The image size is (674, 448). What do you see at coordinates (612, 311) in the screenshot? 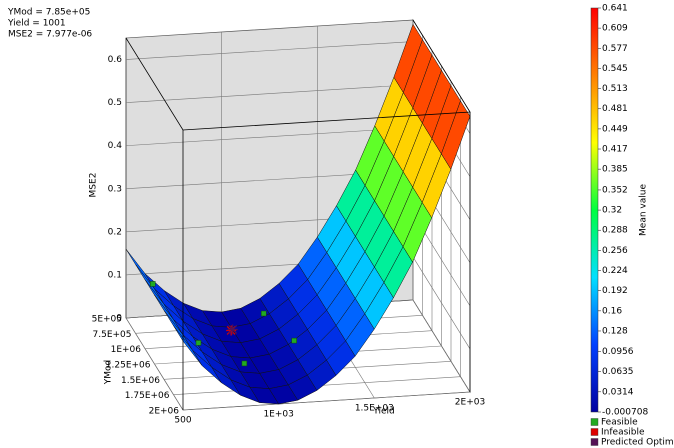
I see `colorbar-tick-label: 0.16` at bounding box center [612, 311].